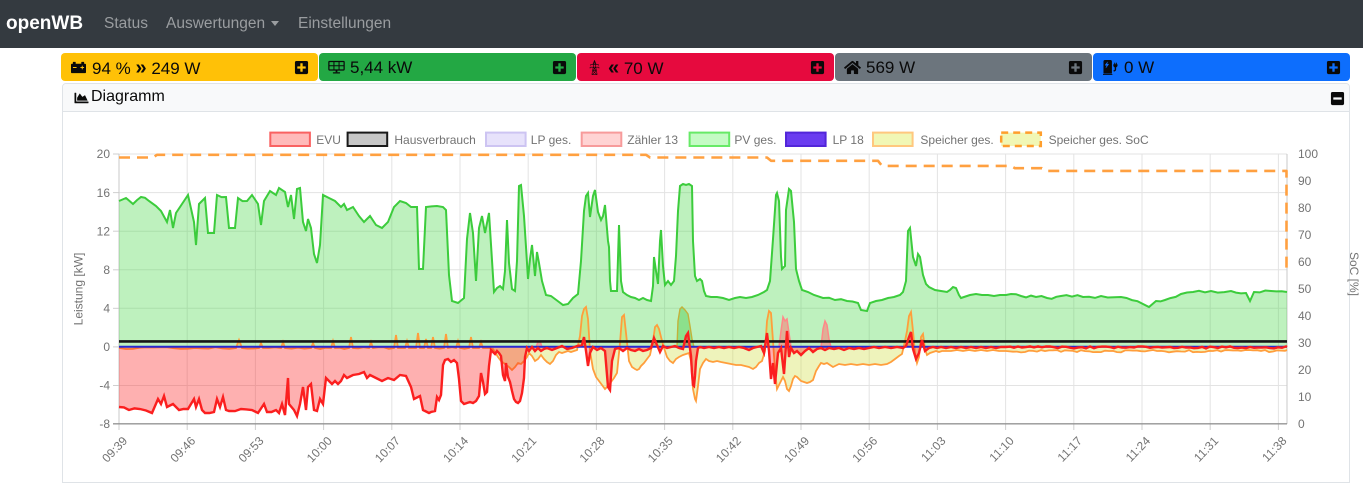 The height and width of the screenshot is (483, 1363). Describe the element at coordinates (1305, 262) in the screenshot. I see `svg-text: 60` at that location.